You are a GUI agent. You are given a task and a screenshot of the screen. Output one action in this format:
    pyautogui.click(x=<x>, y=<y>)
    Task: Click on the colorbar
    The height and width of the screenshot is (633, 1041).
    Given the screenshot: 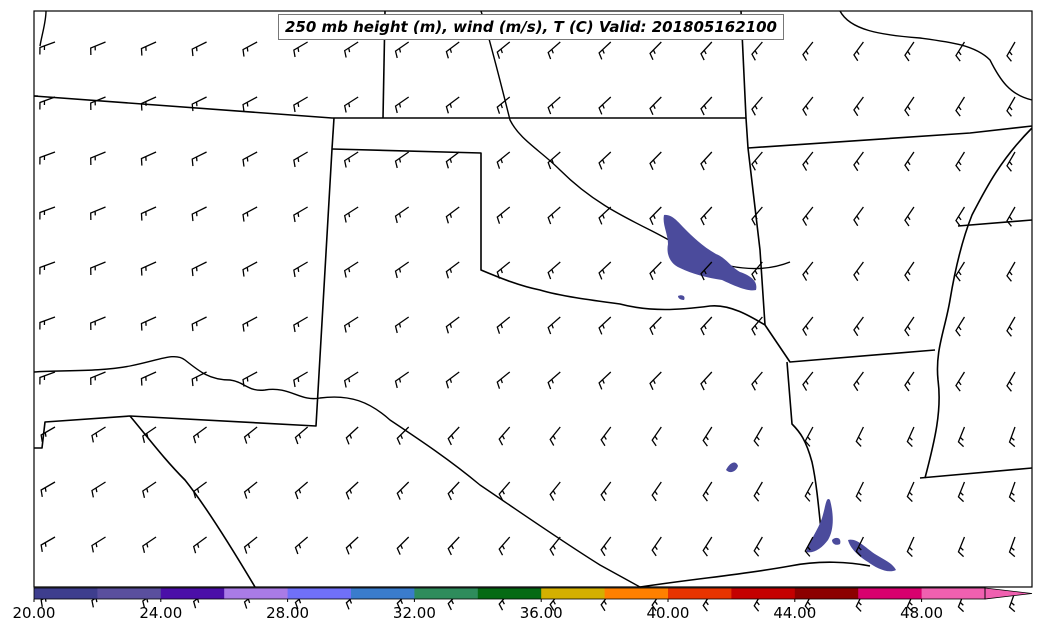 What is the action you would take?
    pyautogui.click(x=533, y=593)
    